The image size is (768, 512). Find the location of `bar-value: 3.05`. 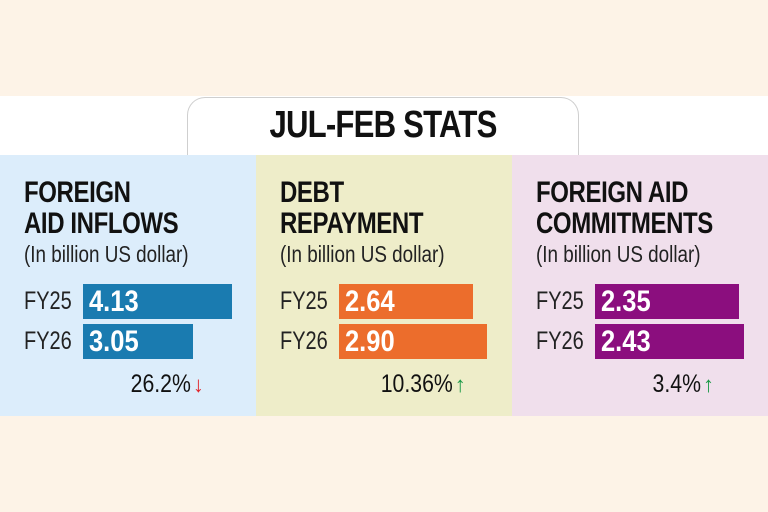

bar-value: 3.05 is located at coordinates (114, 341).